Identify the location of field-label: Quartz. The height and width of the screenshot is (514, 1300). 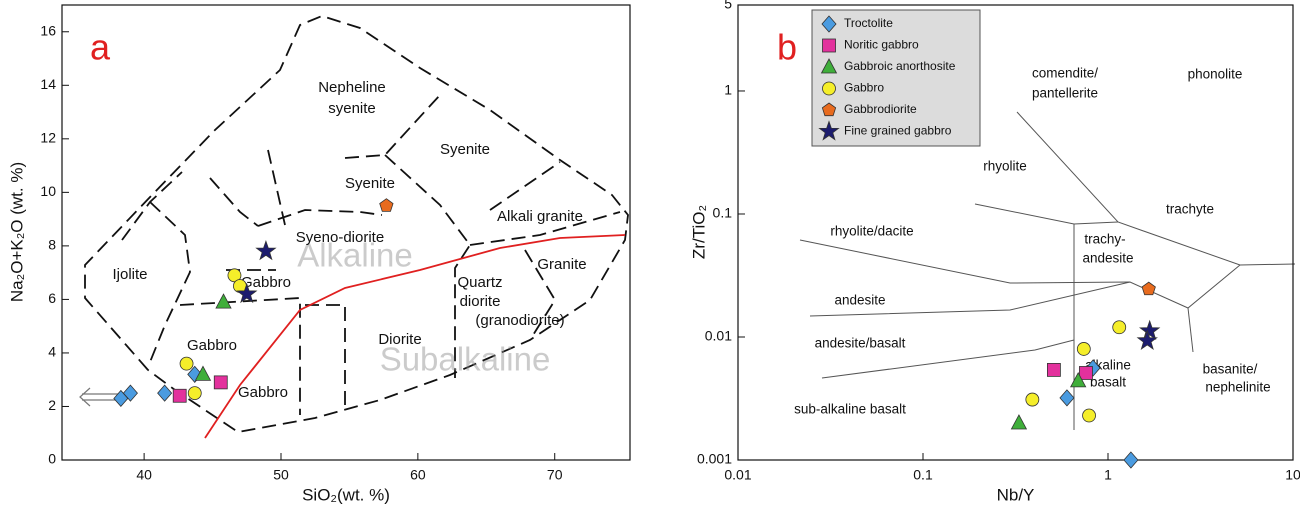
(479, 282).